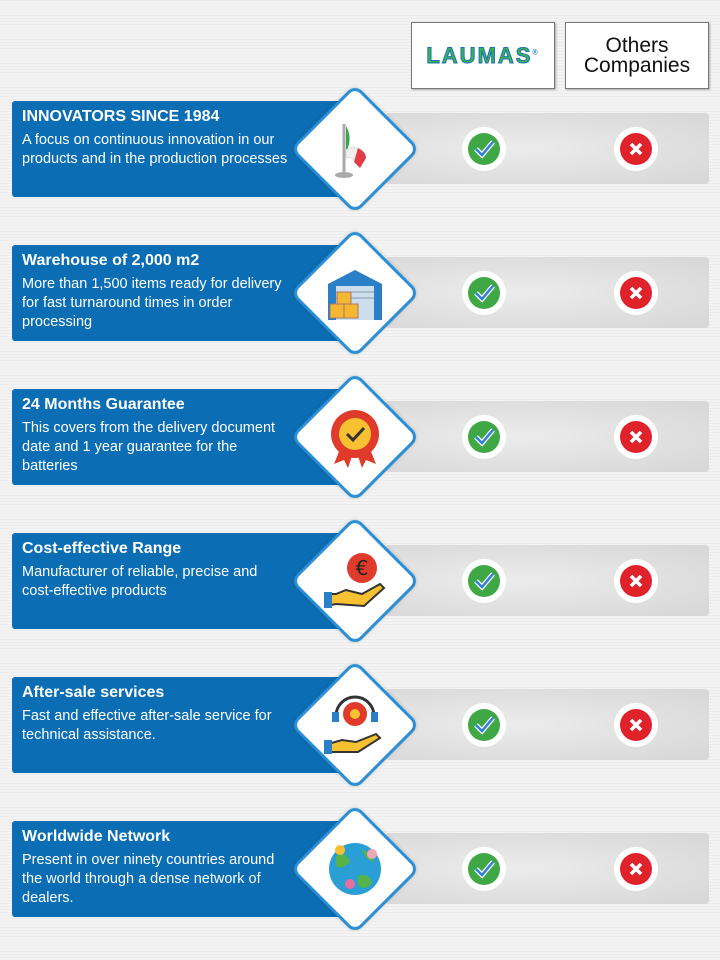  Describe the element at coordinates (111, 260) in the screenshot. I see `feature-title: Warehouse of 2,000 m2` at that location.